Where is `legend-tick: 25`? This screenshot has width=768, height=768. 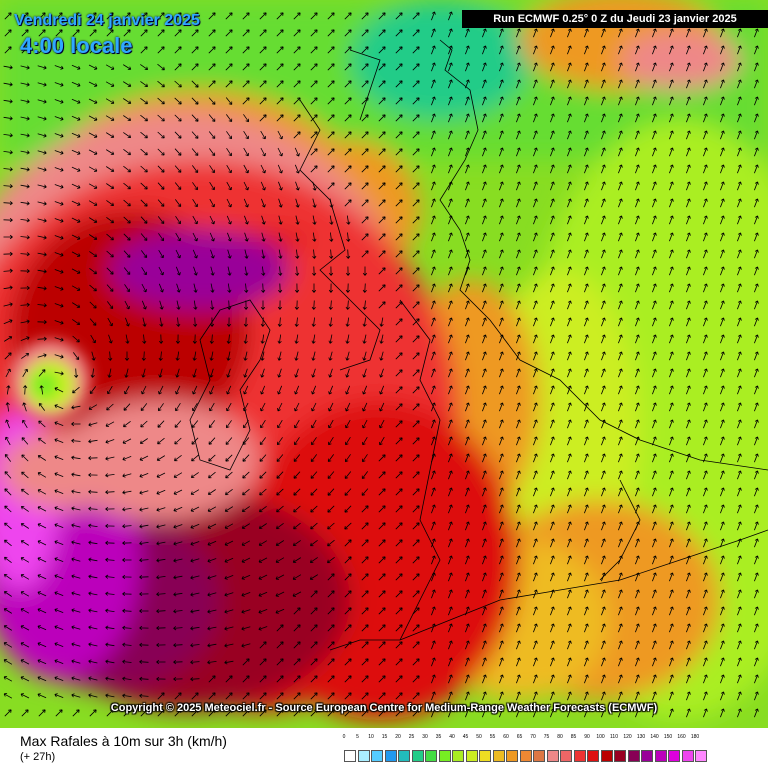 legend-tick: 25 is located at coordinates (411, 737).